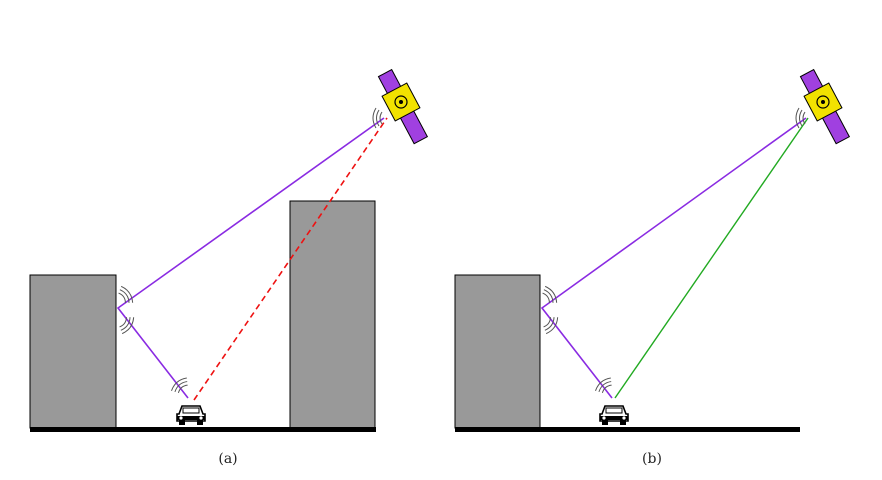 This screenshot has width=882, height=480. What do you see at coordinates (227, 459) in the screenshot?
I see `caption-a: (a)` at bounding box center [227, 459].